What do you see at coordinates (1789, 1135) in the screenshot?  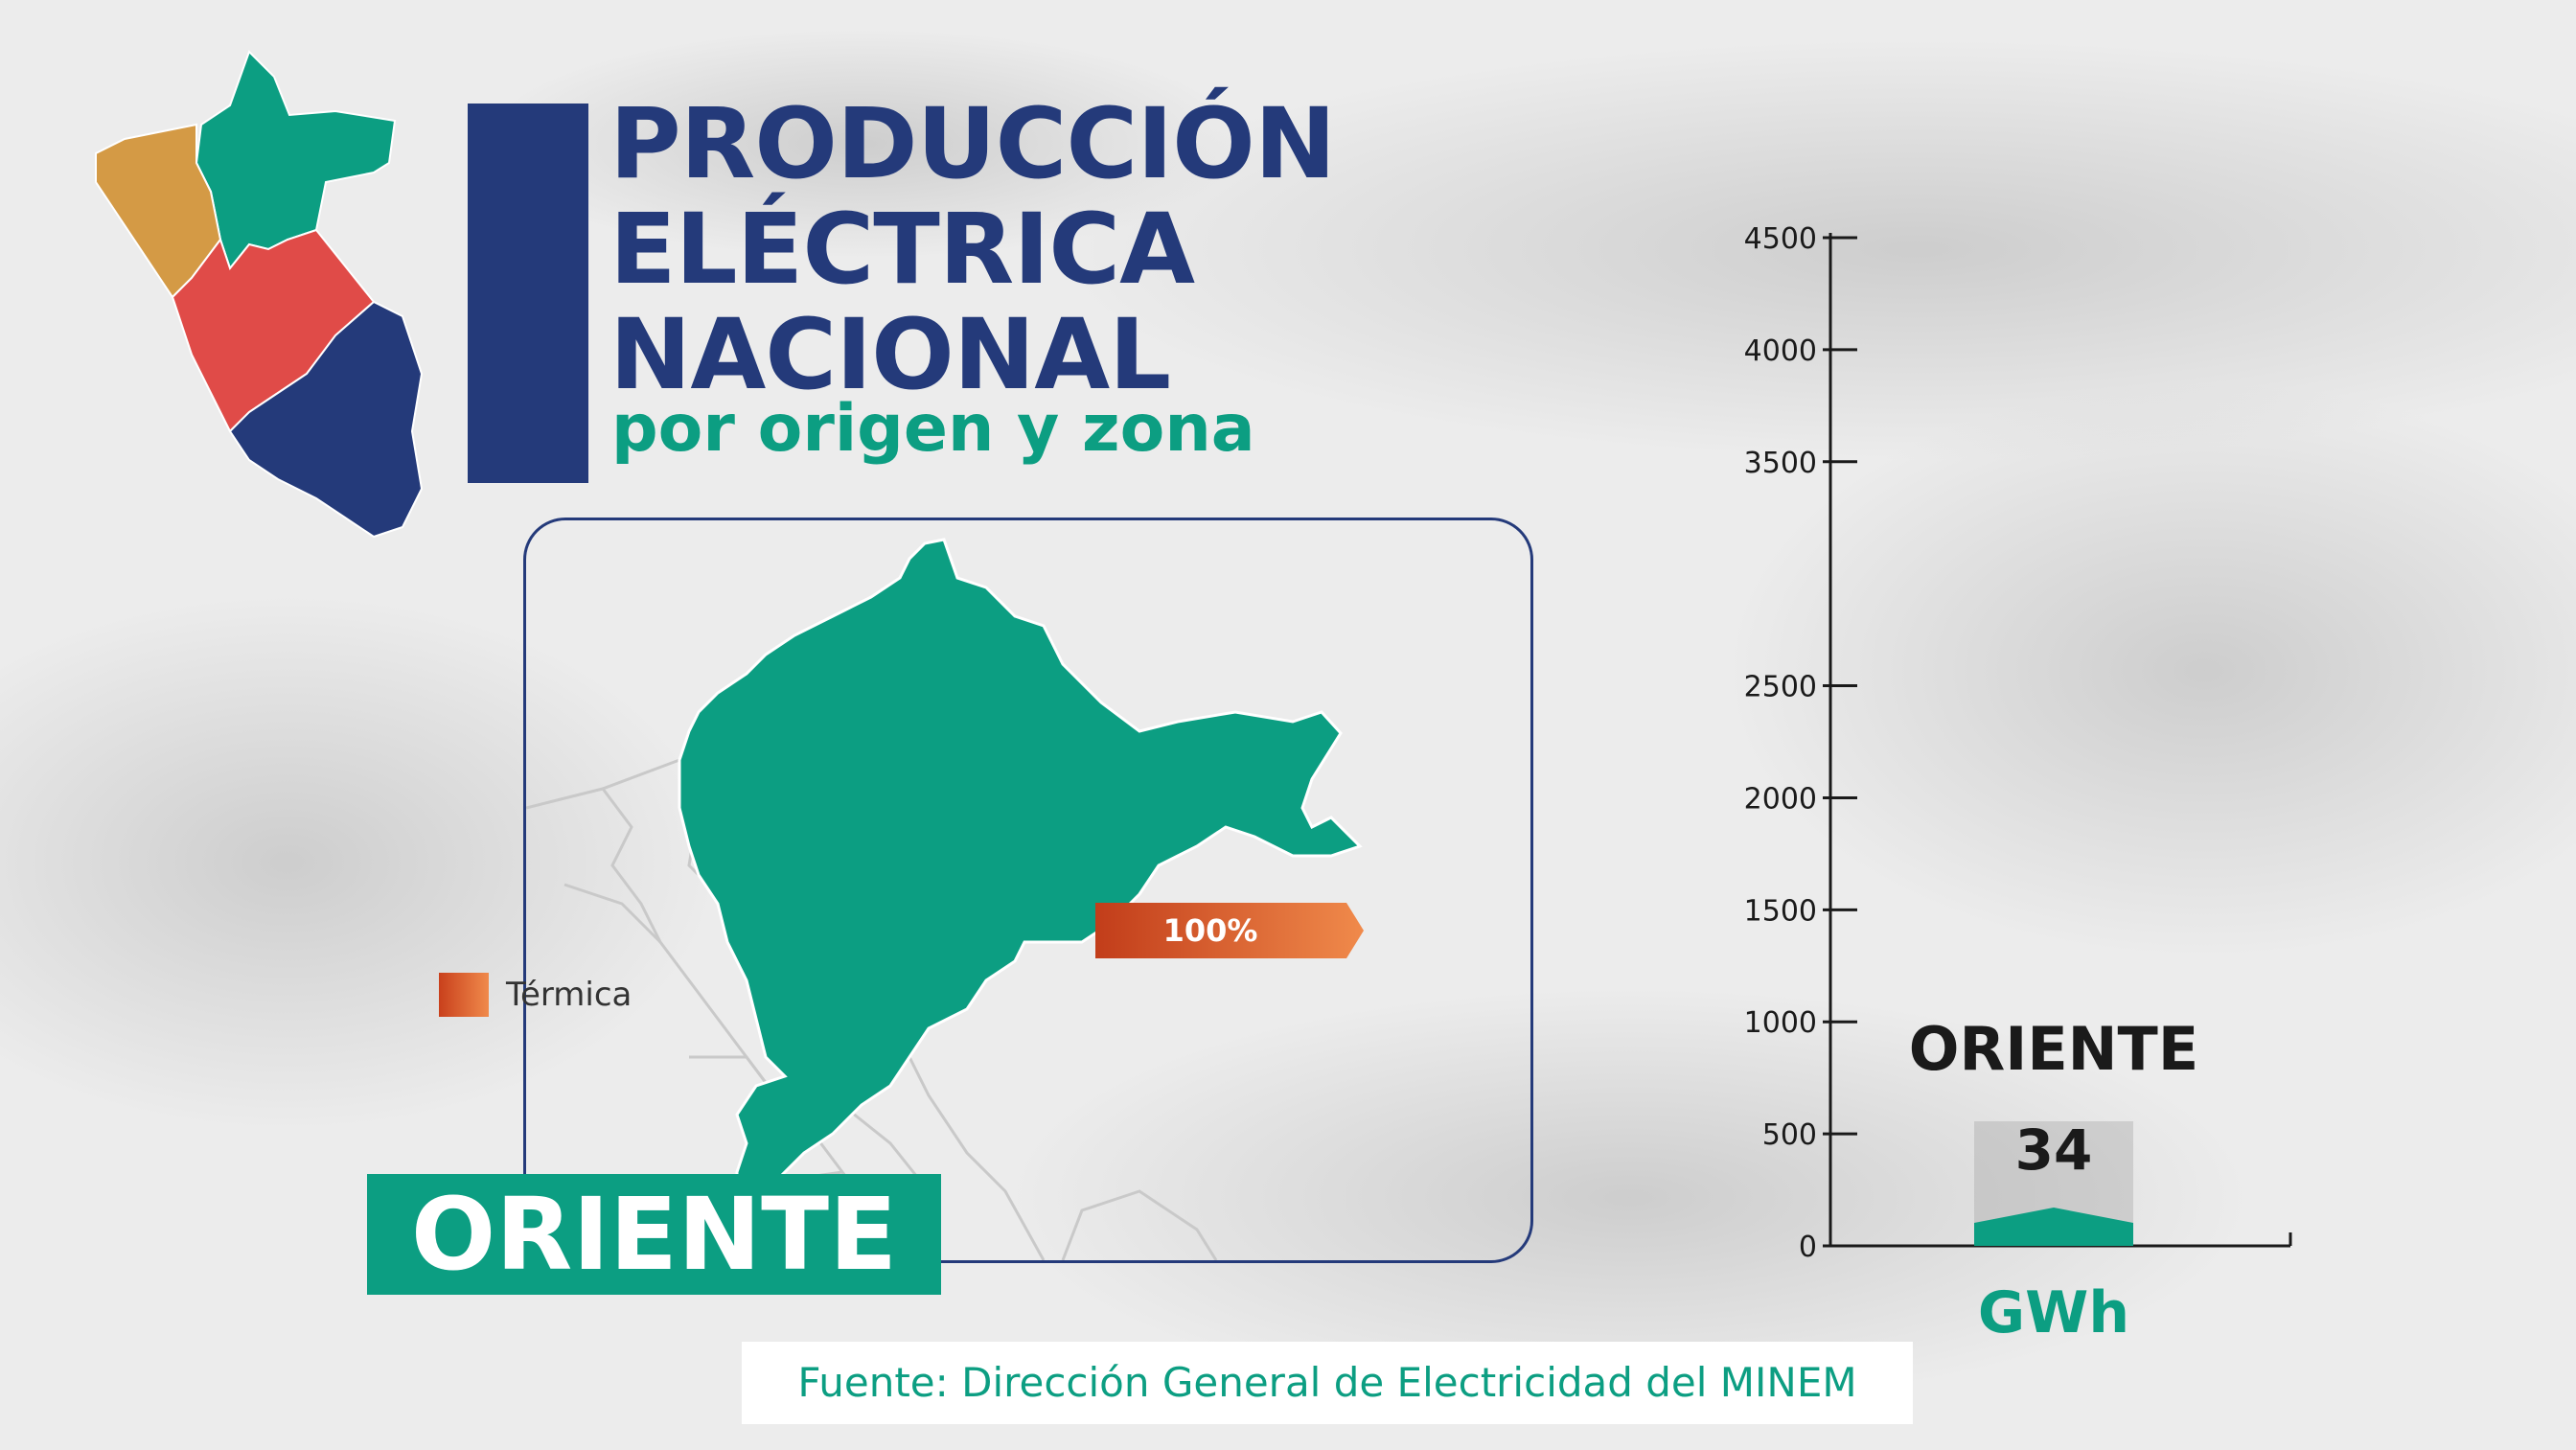 I see `y-tick-label: 500` at bounding box center [1789, 1135].